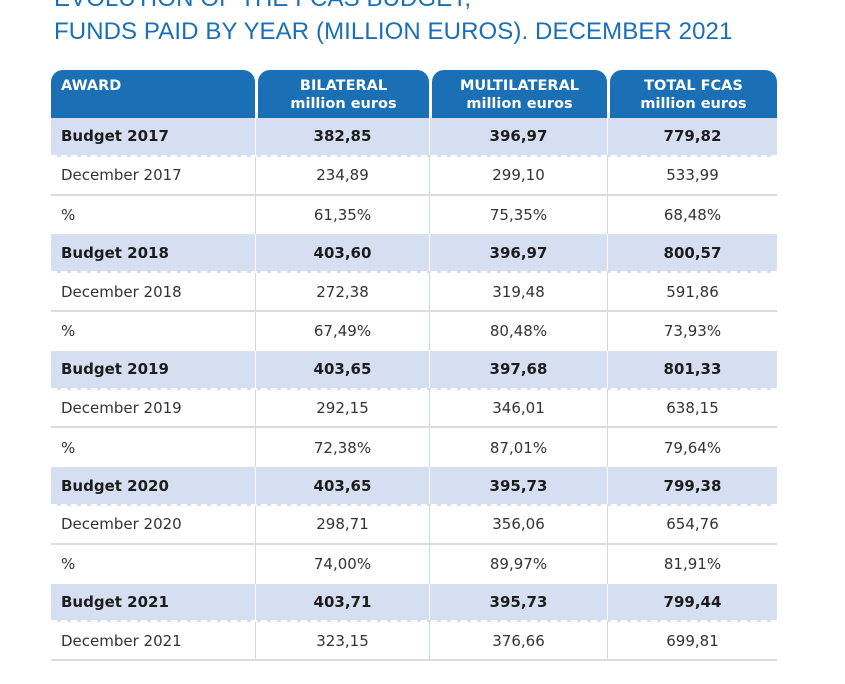 The image size is (845, 684). Describe the element at coordinates (692, 369) in the screenshot. I see `row-total: 801,33` at that location.